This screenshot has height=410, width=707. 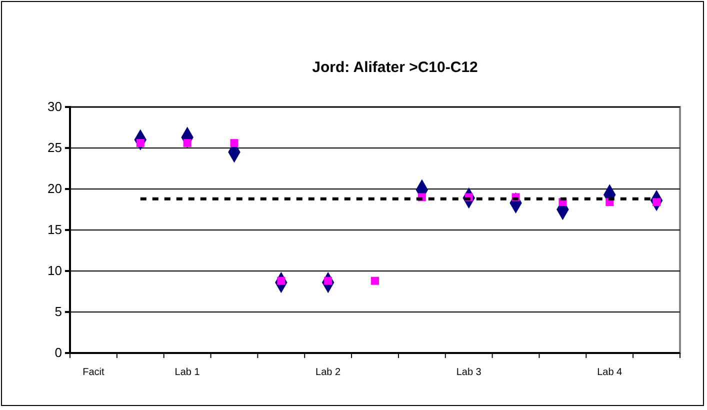 I want to click on y-tick-label: 15, so click(x=55, y=230).